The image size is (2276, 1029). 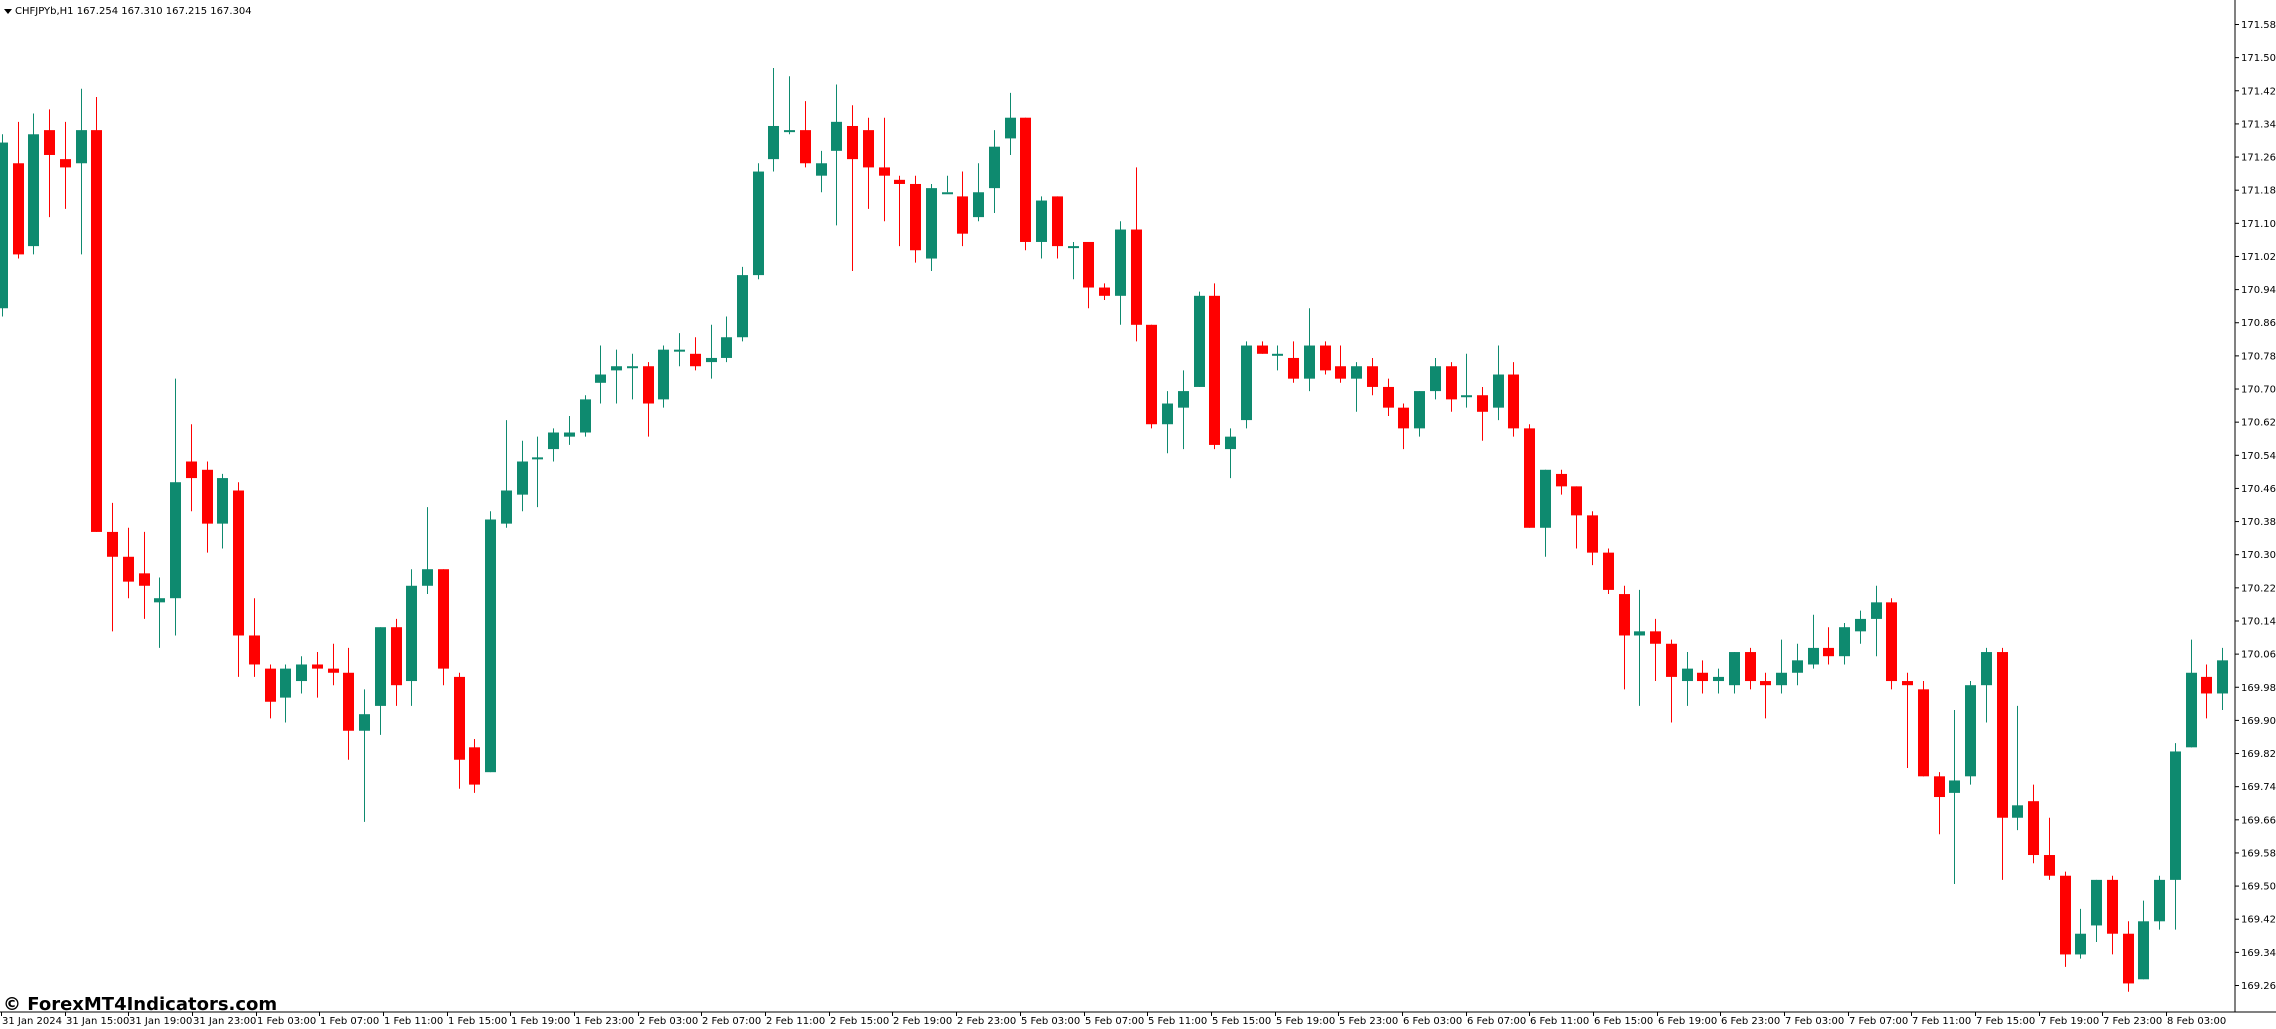 I want to click on time-tick-label: 31 Jan 19:00, so click(x=160, y=1021).